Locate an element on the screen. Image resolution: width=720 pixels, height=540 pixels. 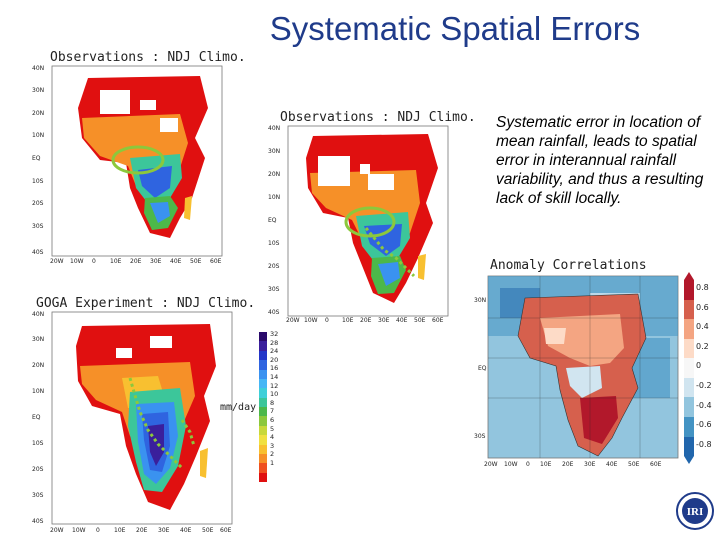
anomaly-map-title: Anomaly Correlations is located at coordinates (568, 265).